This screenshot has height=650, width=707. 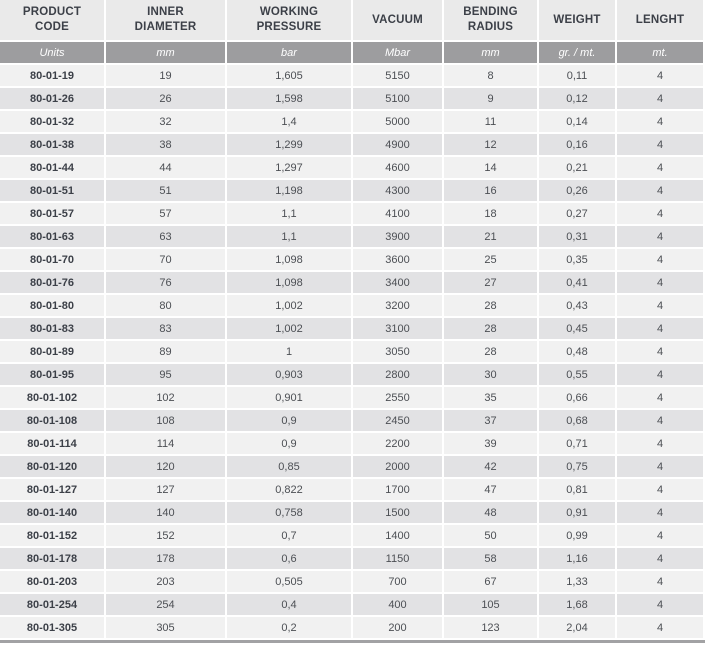 I want to click on table-cell: 95, so click(x=166, y=375).